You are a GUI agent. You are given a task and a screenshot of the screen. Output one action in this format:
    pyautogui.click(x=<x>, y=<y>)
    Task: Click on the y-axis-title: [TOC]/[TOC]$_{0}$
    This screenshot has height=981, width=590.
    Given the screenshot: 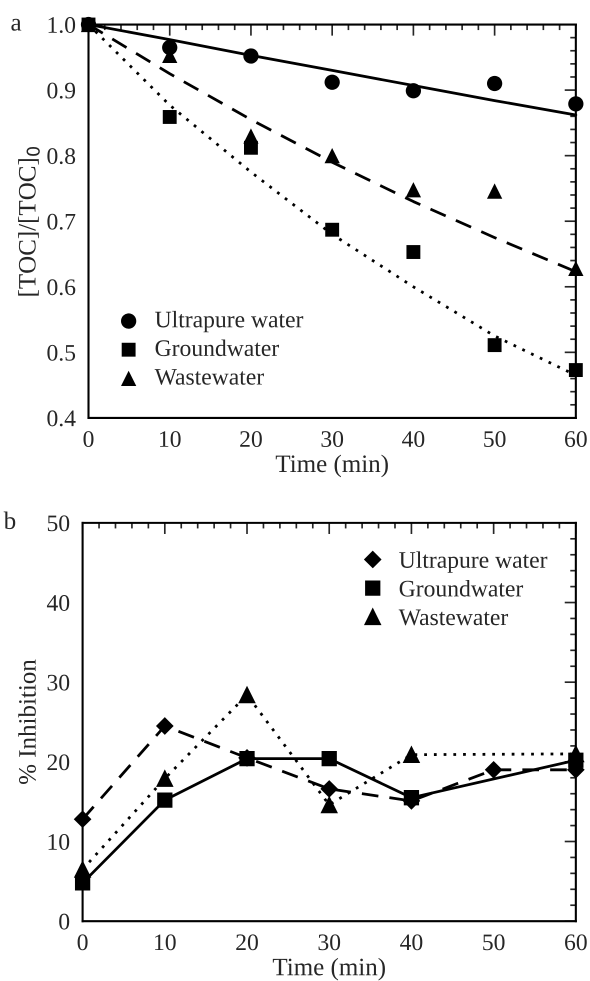 What is the action you would take?
    pyautogui.click(x=29, y=221)
    